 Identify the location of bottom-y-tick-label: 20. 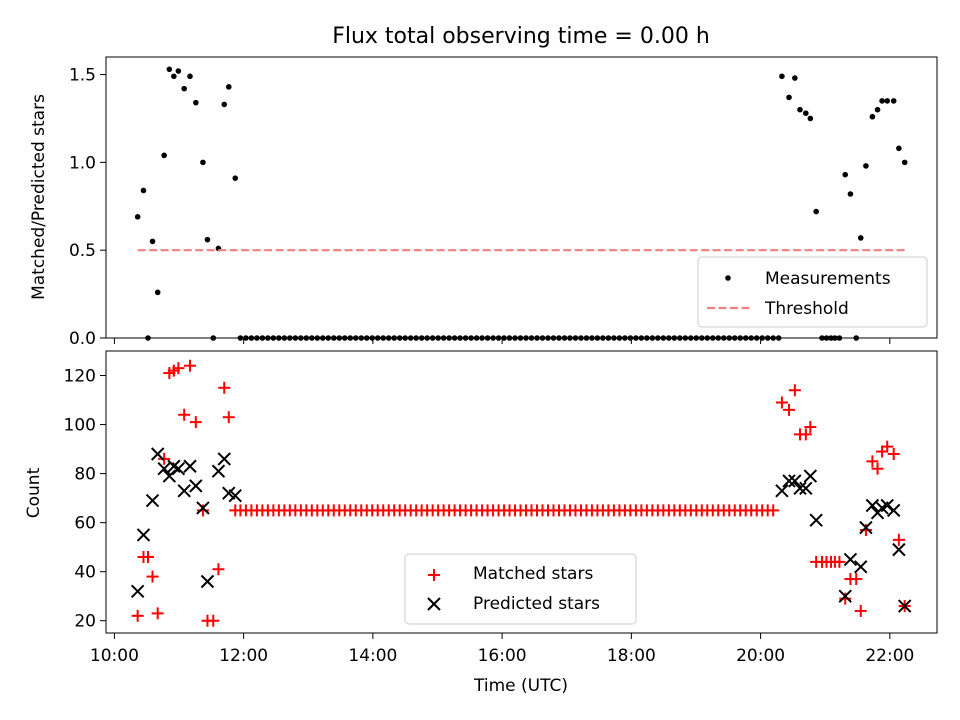
(85, 622).